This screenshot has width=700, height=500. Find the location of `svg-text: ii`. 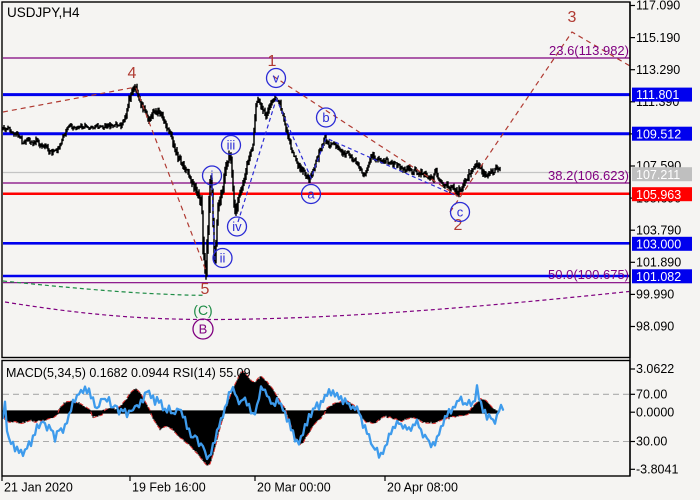

svg-text: ii is located at coordinates (223, 258).